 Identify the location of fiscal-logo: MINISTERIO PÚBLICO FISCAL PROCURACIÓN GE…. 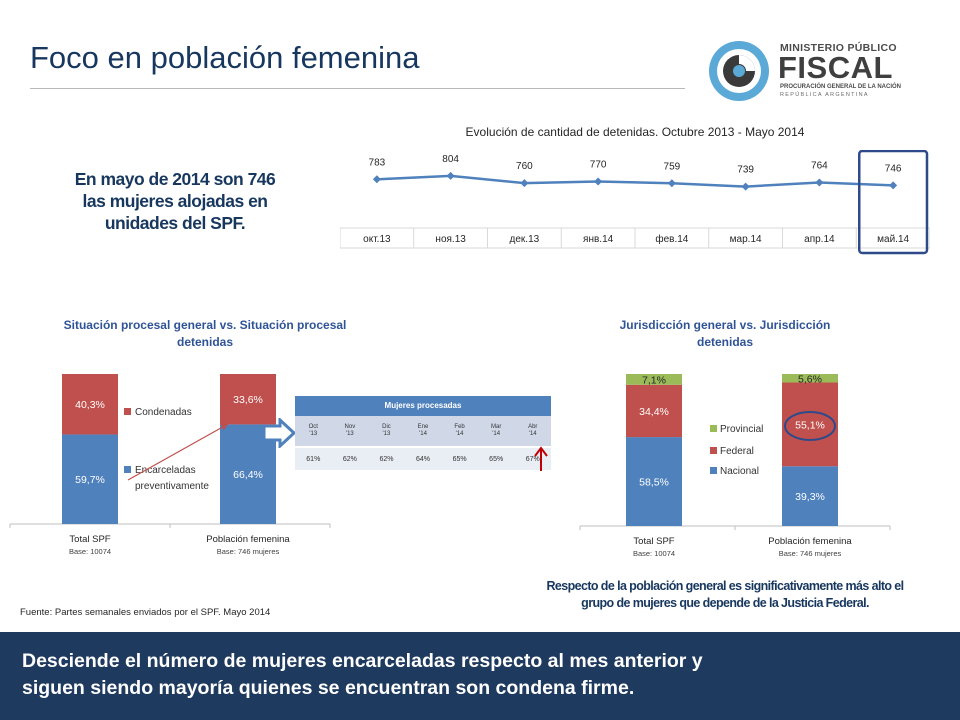
(806, 71).